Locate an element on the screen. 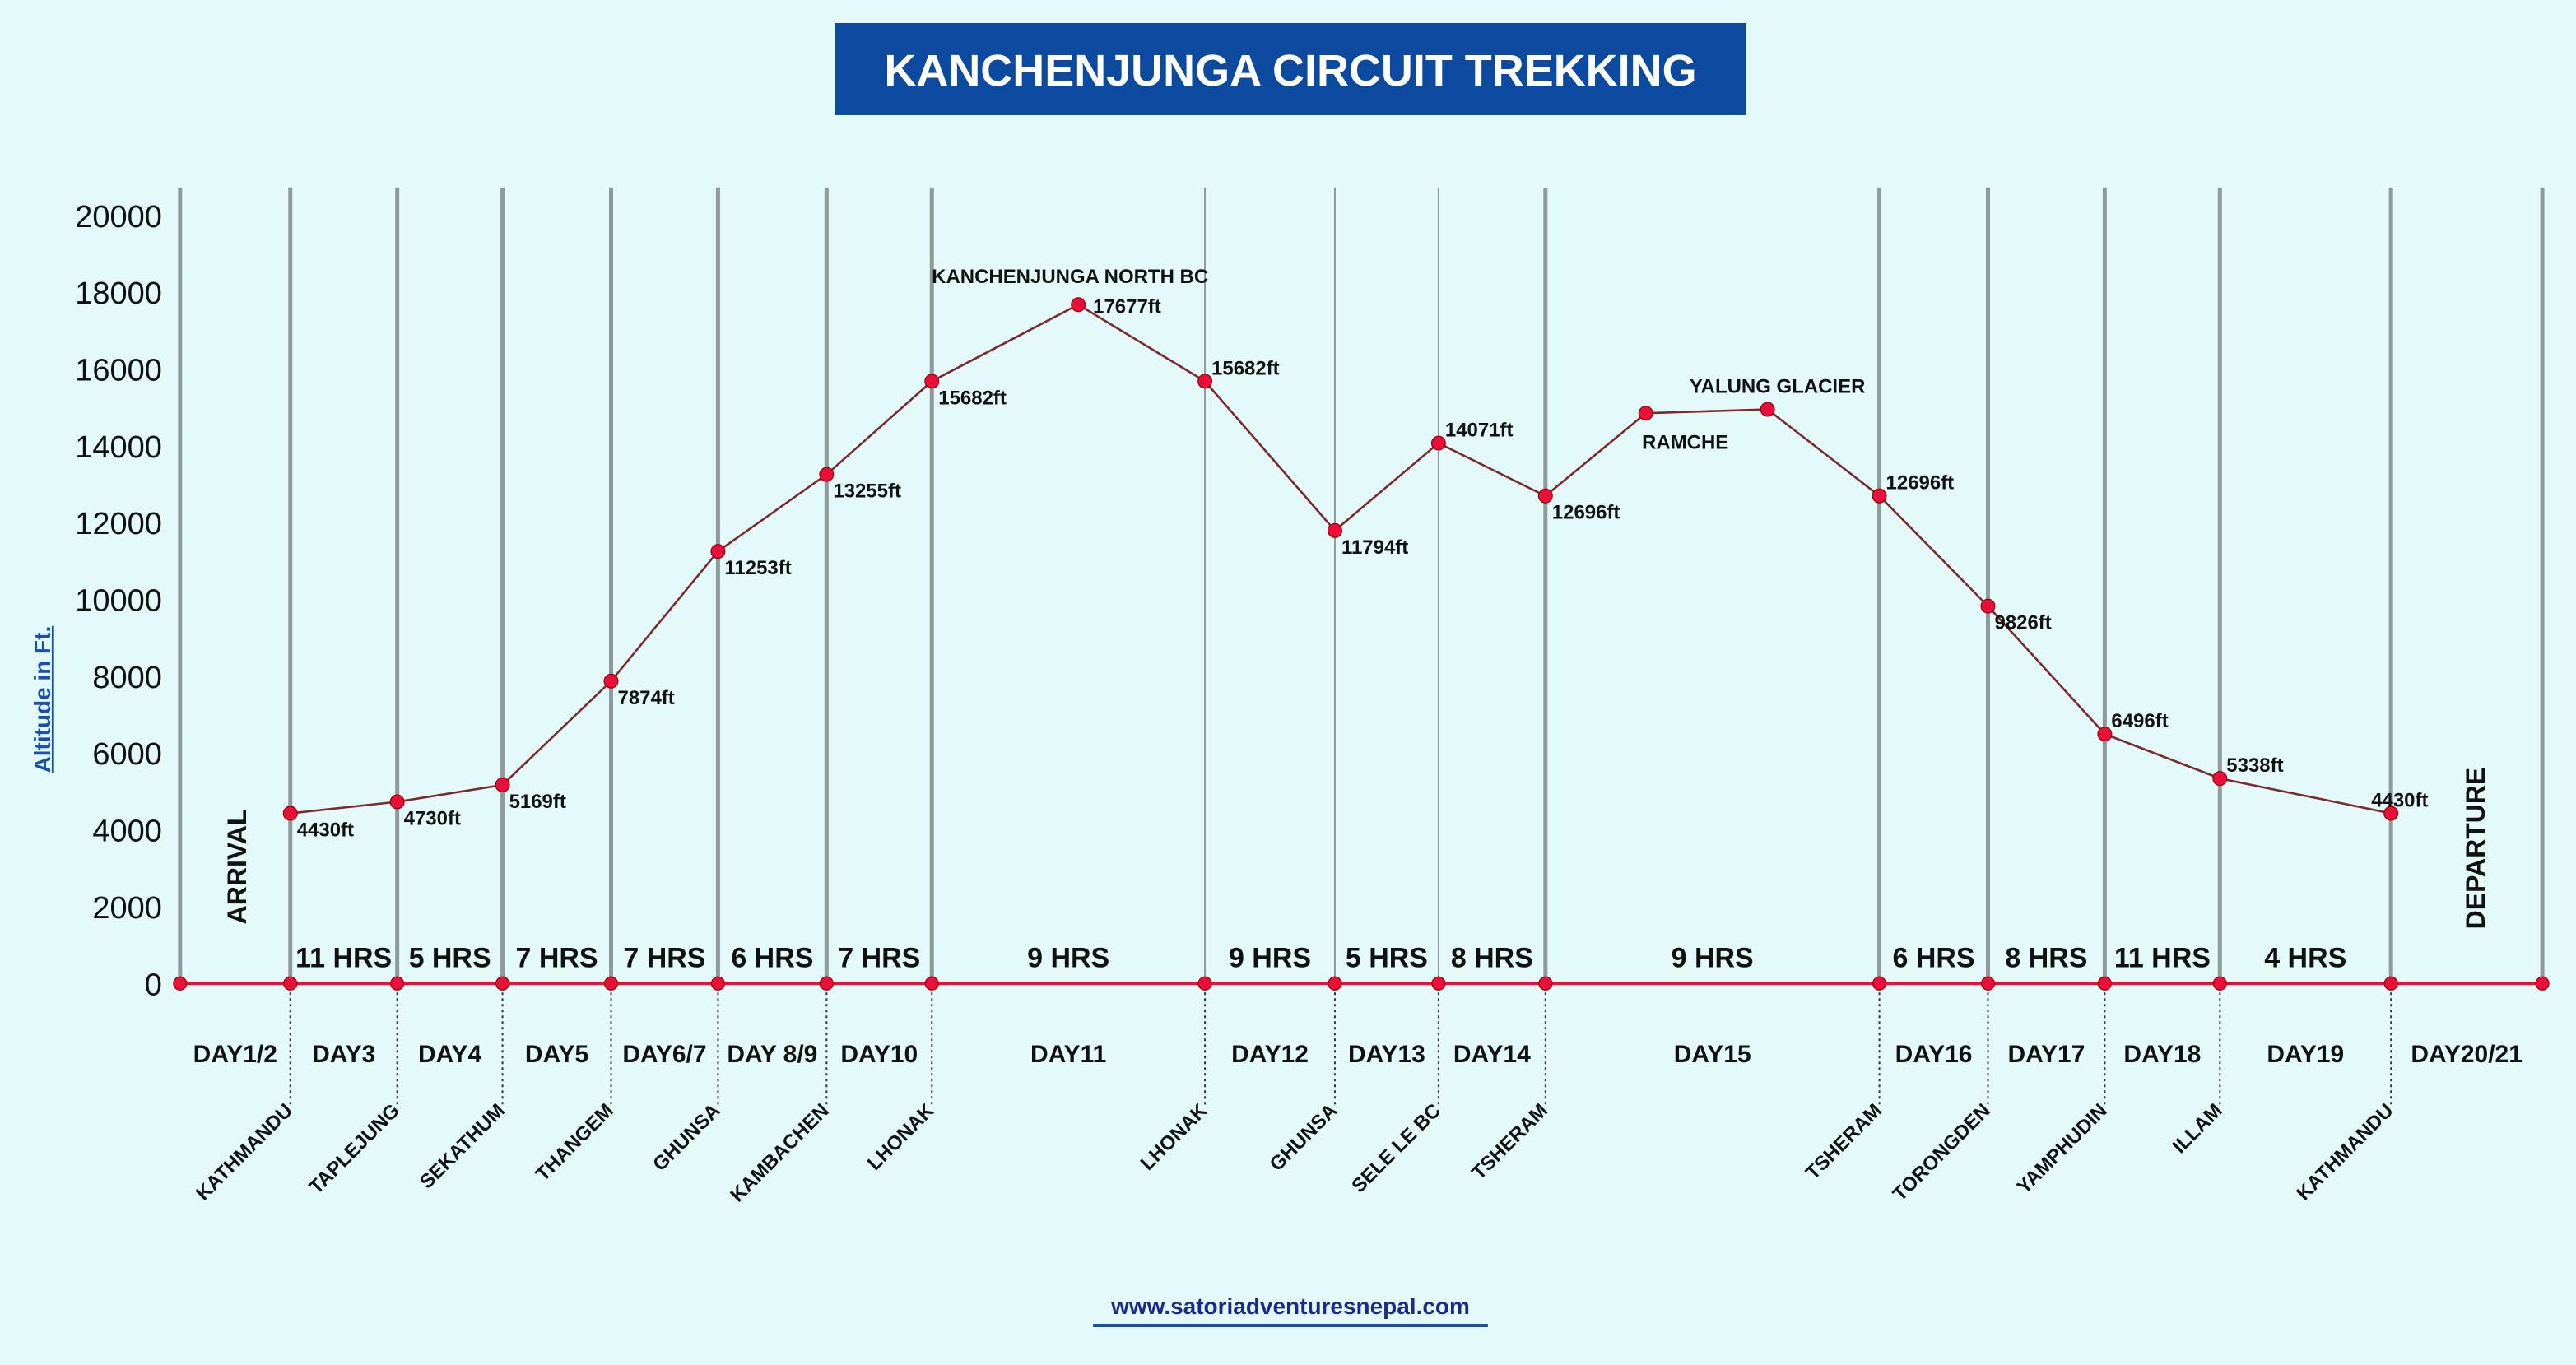  summit-name-label: KANCHENJUNGA NORTH BC is located at coordinates (1070, 277).